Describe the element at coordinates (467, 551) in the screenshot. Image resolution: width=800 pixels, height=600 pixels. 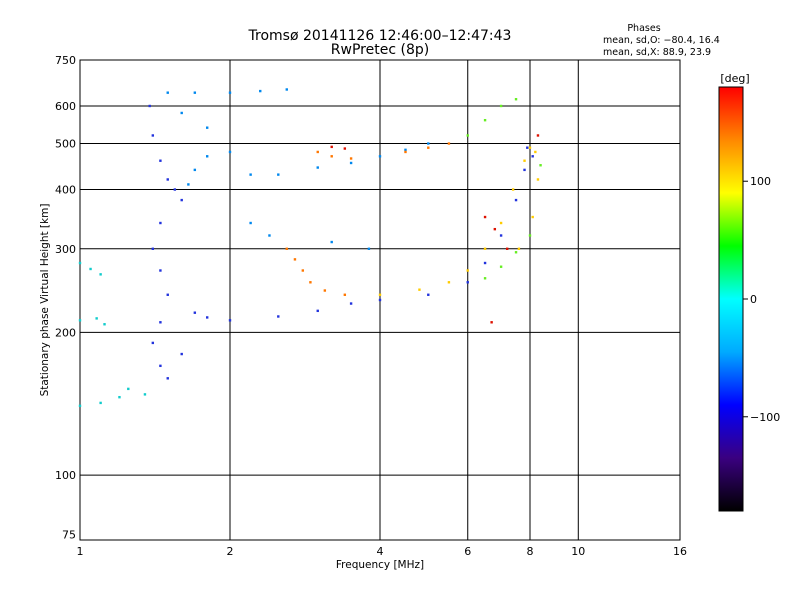
I see `x-tick-label: 6` at that location.